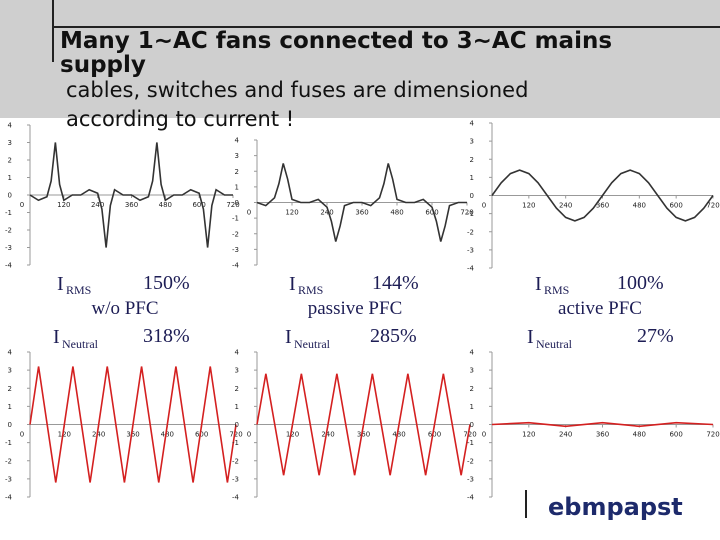 This screenshot has width=720, height=540. I want to click on ineutral-value: 27%, so click(655, 336).